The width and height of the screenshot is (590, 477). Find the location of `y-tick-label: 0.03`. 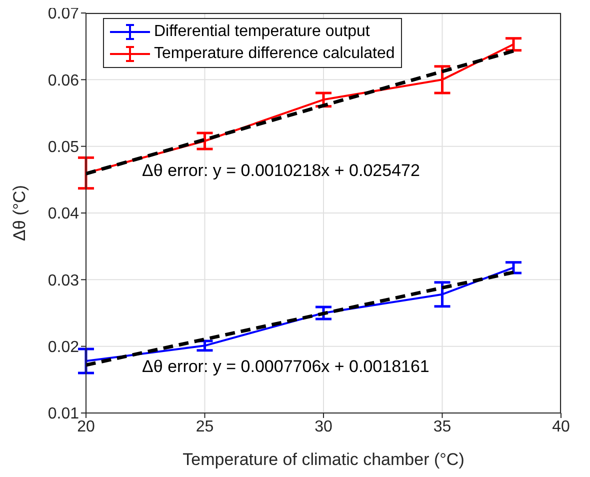

y-tick-label: 0.03 is located at coordinates (64, 281).